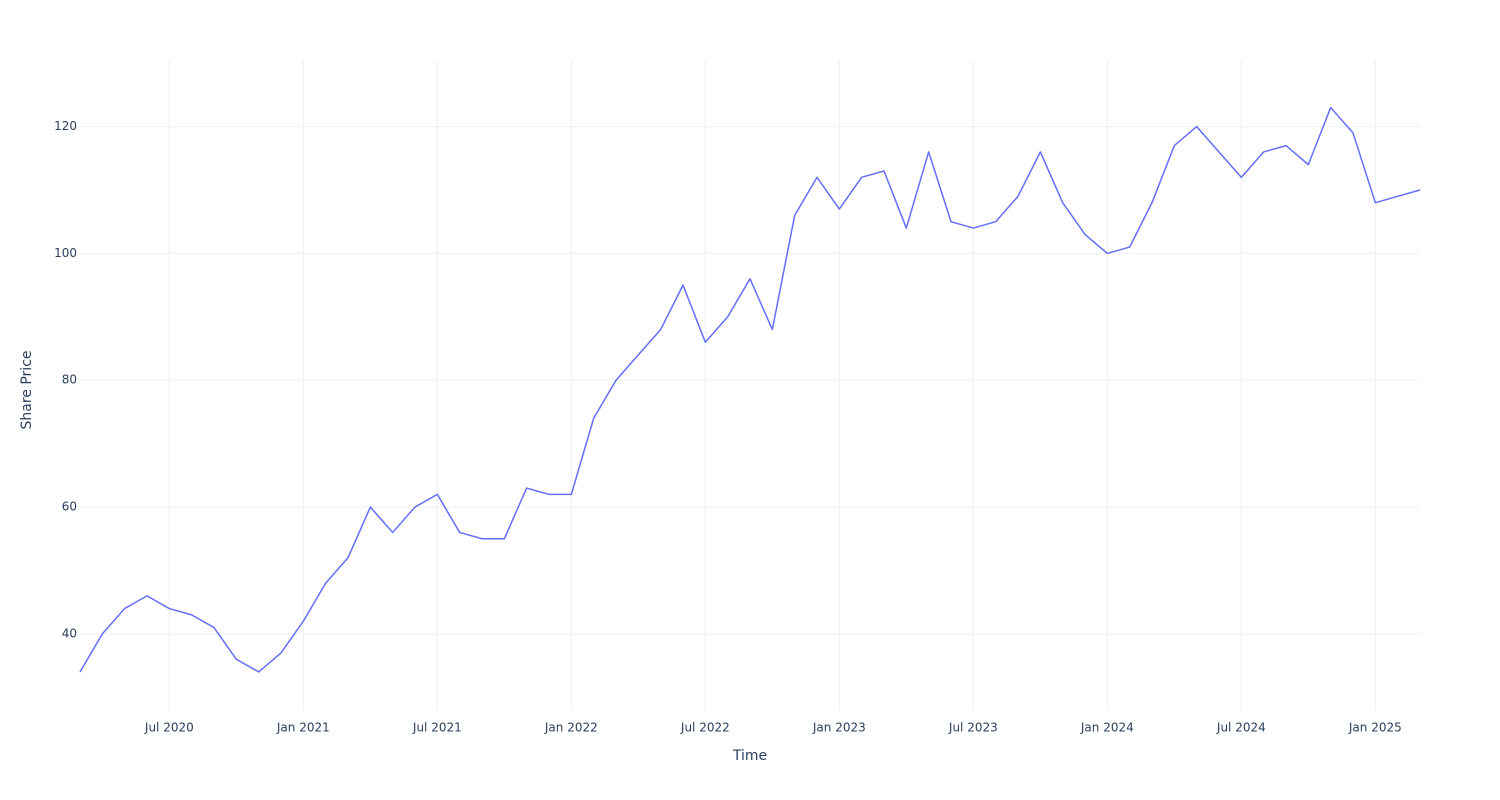 Image resolution: width=1500 pixels, height=800 pixels. What do you see at coordinates (303, 728) in the screenshot?
I see `x-tick-label: Jan 2021` at bounding box center [303, 728].